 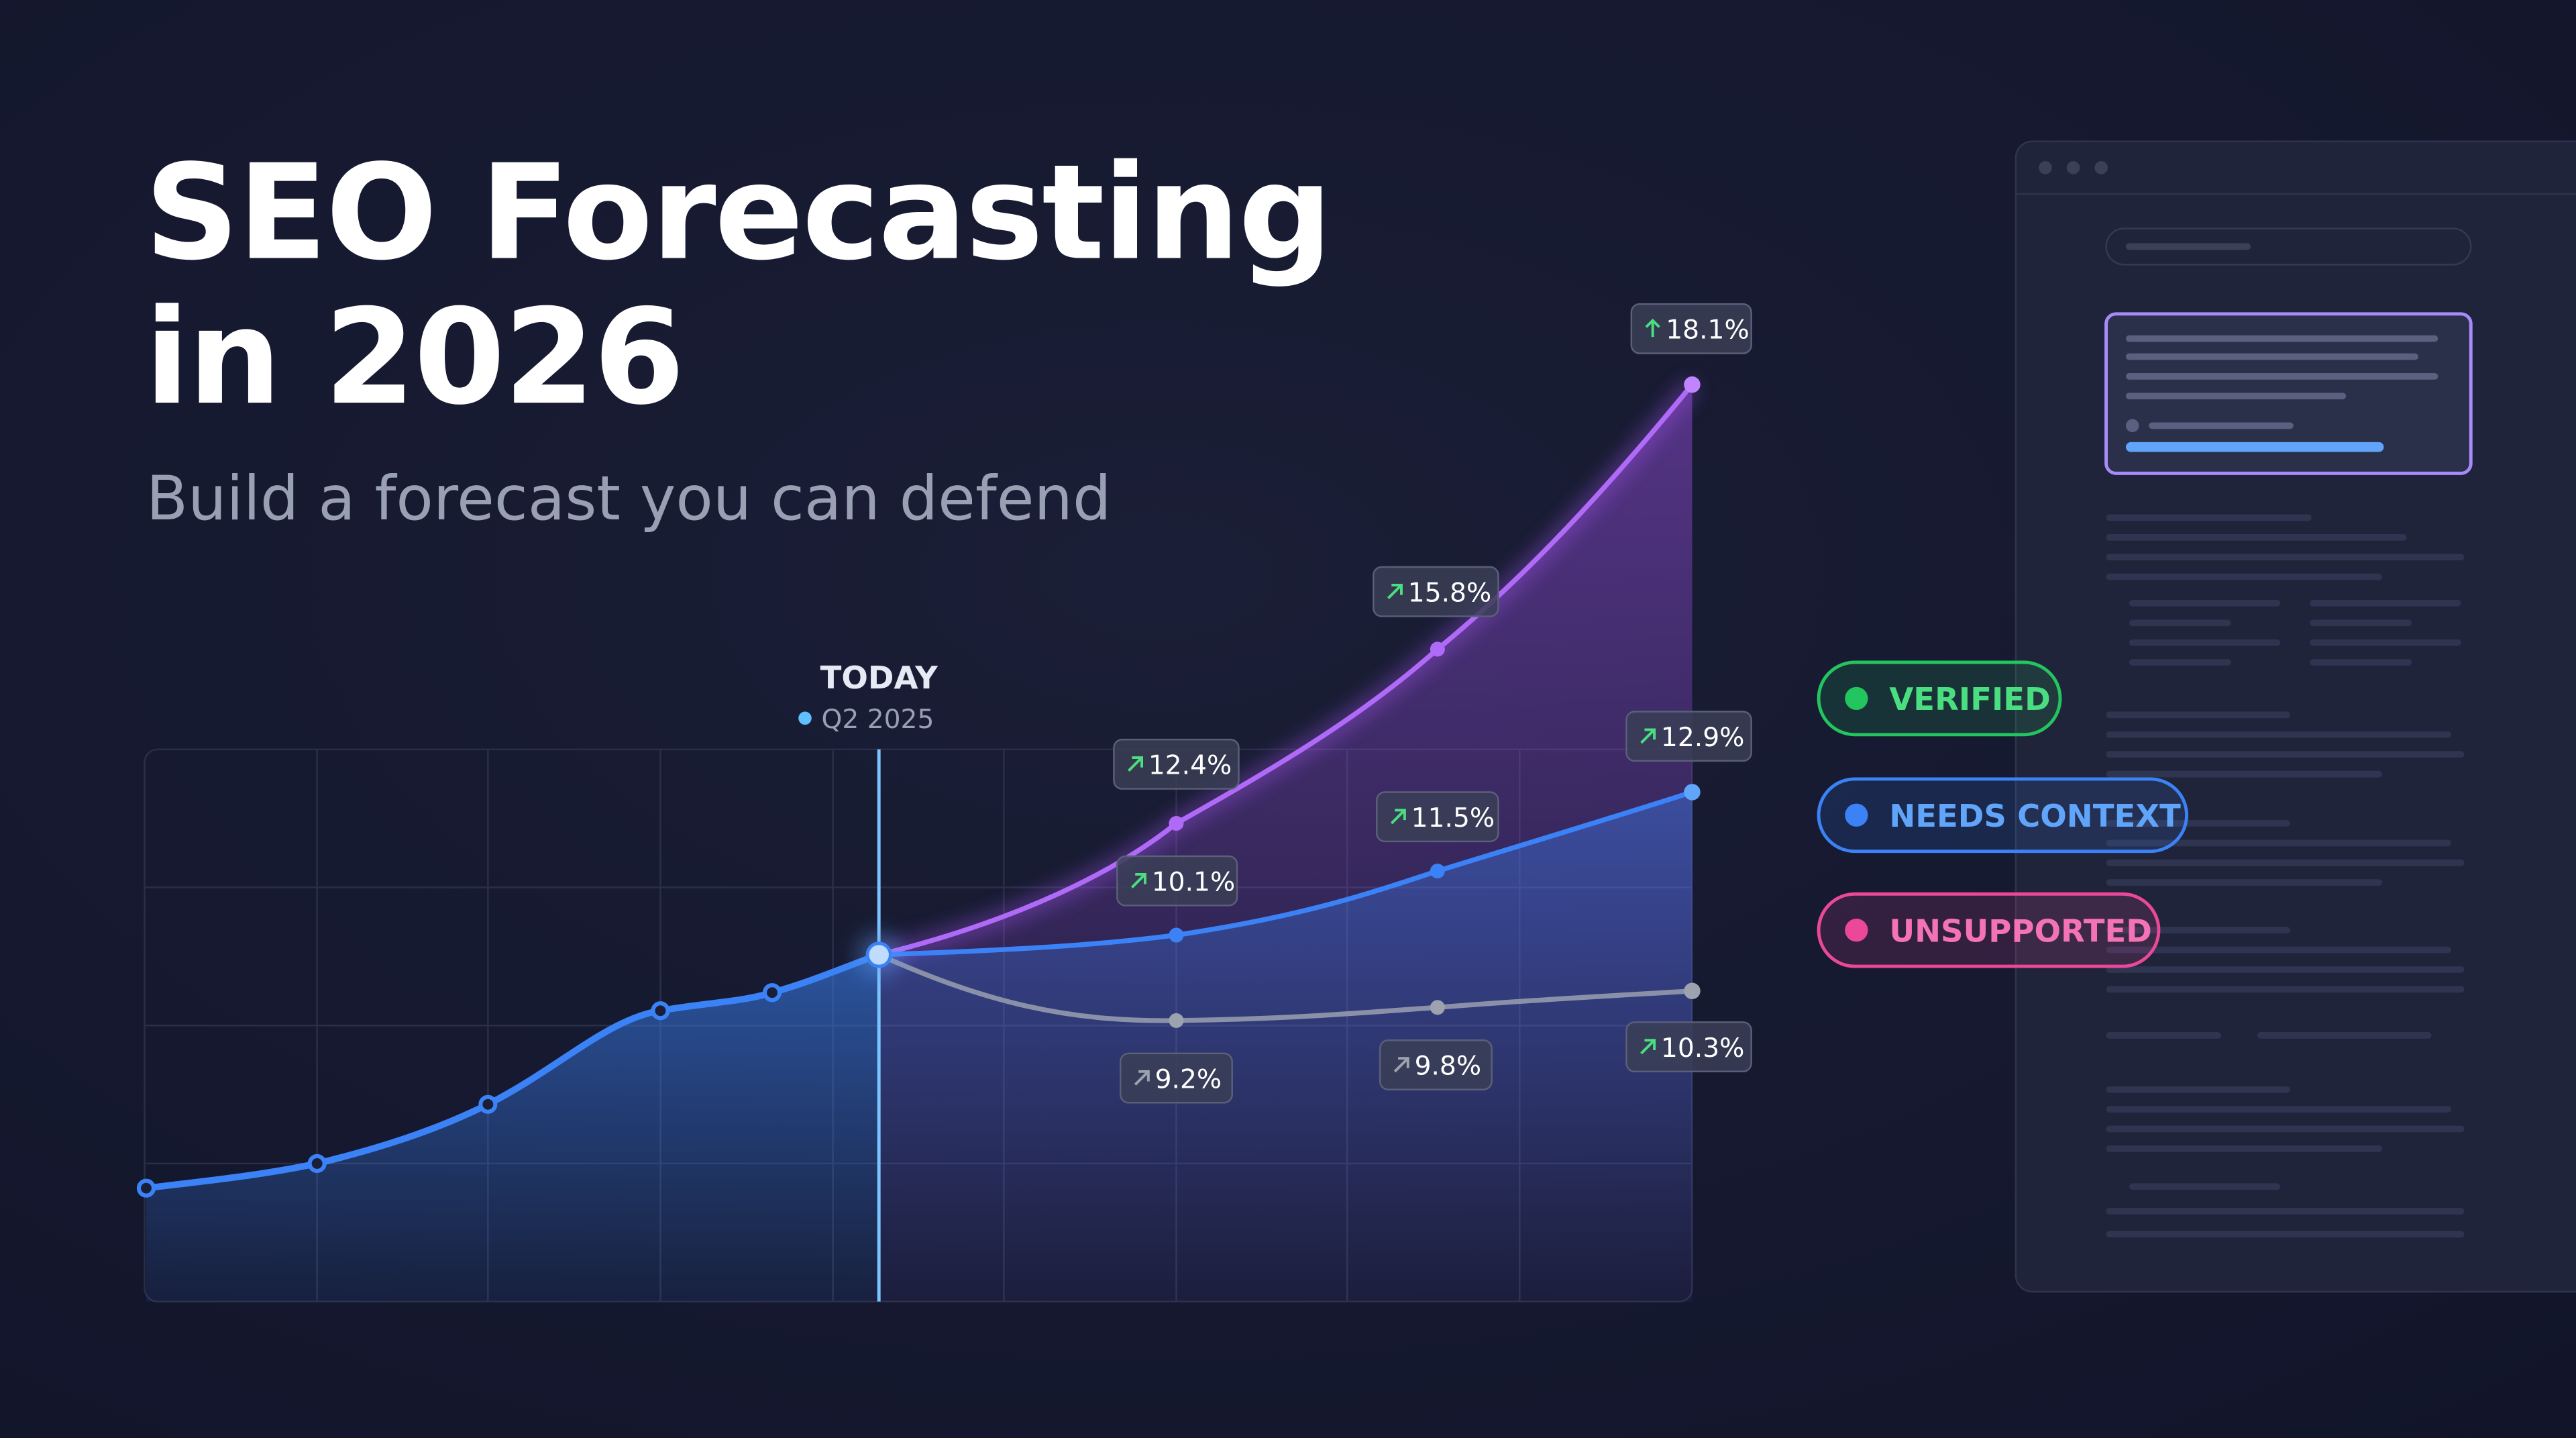 I want to click on title-line: SEO Forecasting, so click(x=738, y=214).